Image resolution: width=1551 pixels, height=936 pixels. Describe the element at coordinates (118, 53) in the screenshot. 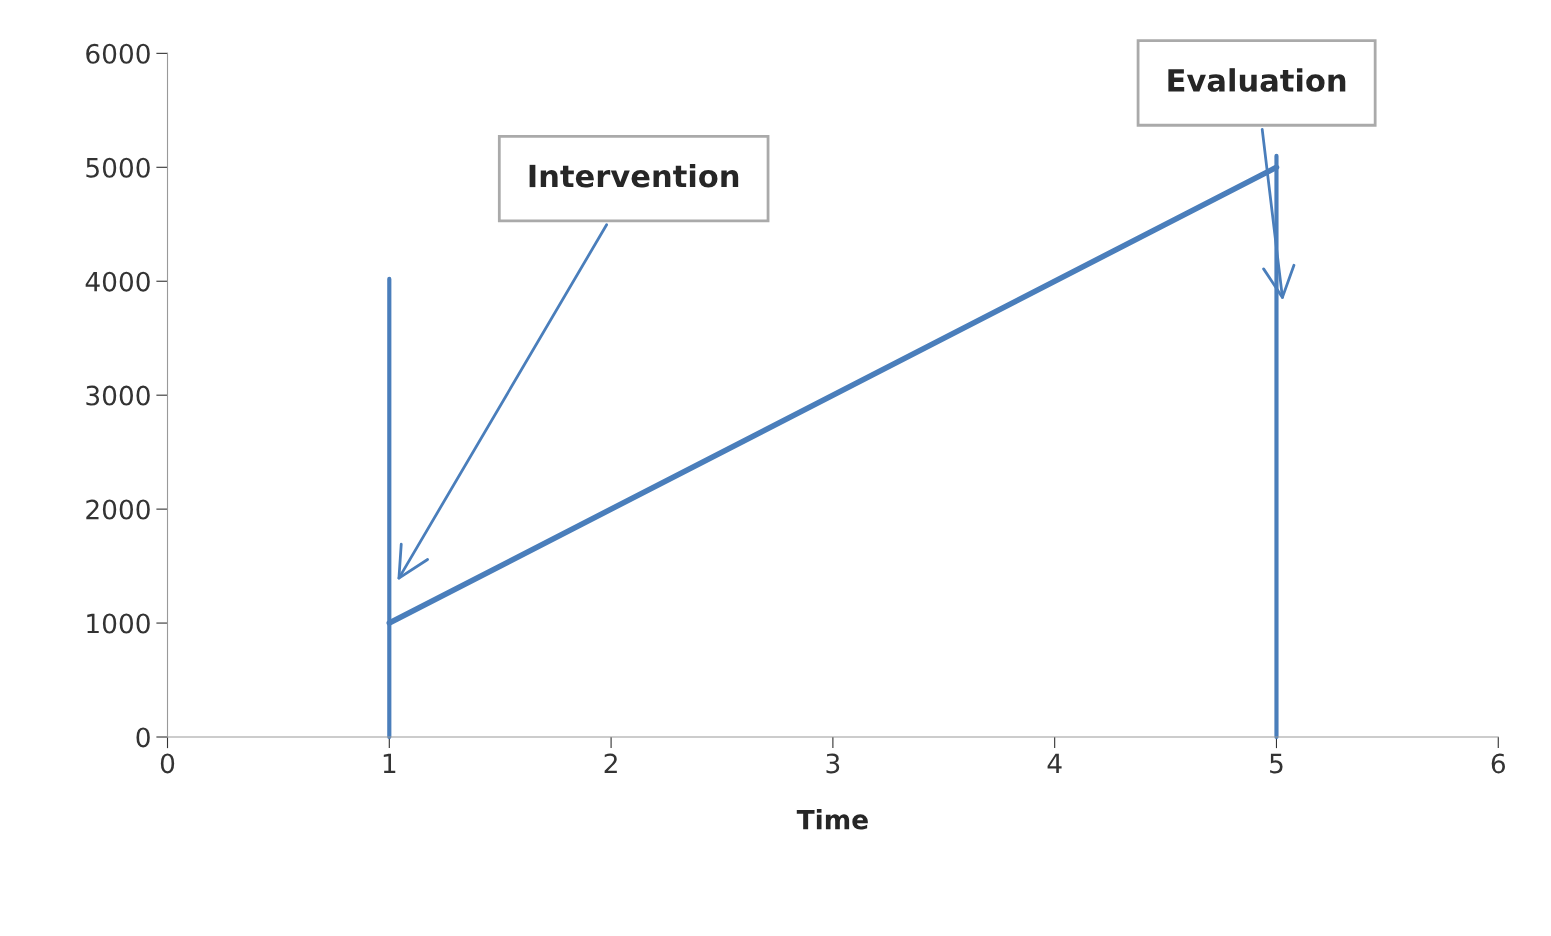

I see `y-tick-label: 6000` at that location.